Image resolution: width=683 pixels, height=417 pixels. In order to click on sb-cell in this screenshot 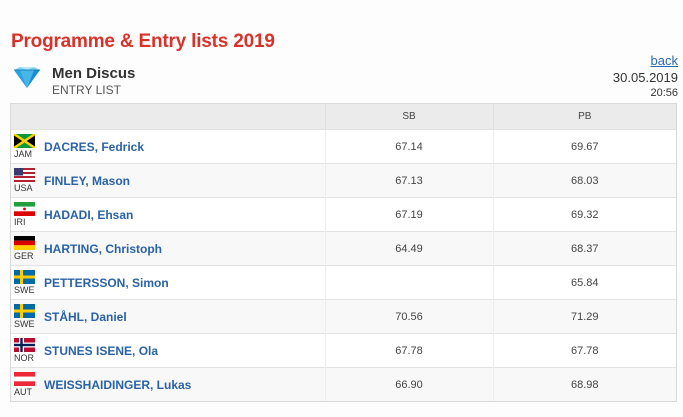, I will do `click(408, 282)`.